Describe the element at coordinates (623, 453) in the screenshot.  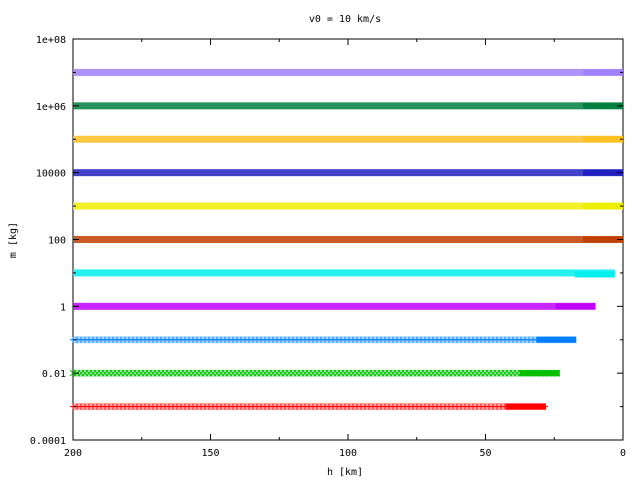
I see `x-tick-label: 0` at that location.